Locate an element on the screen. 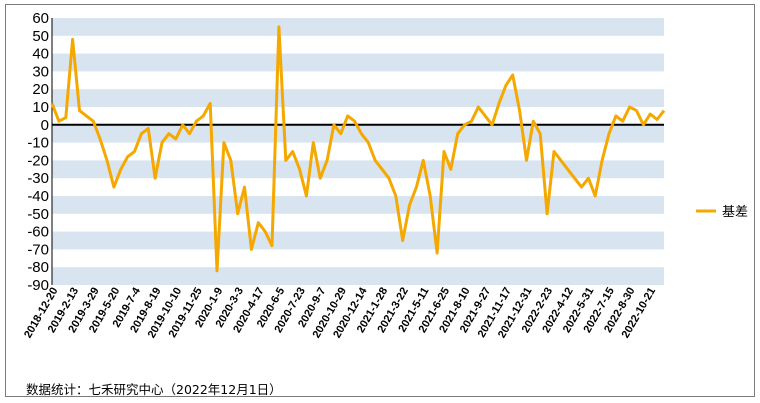 The height and width of the screenshot is (403, 760). source-note: 数据统计：七禾研究中心（2022年12月1日） is located at coordinates (154, 389).